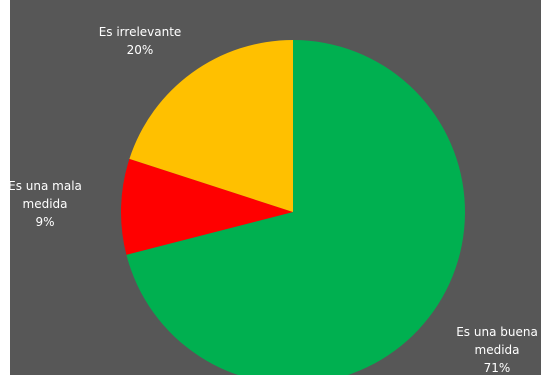 The height and width of the screenshot is (379, 550). Describe the element at coordinates (140, 50) in the screenshot. I see `slice-percent: 20%` at that location.